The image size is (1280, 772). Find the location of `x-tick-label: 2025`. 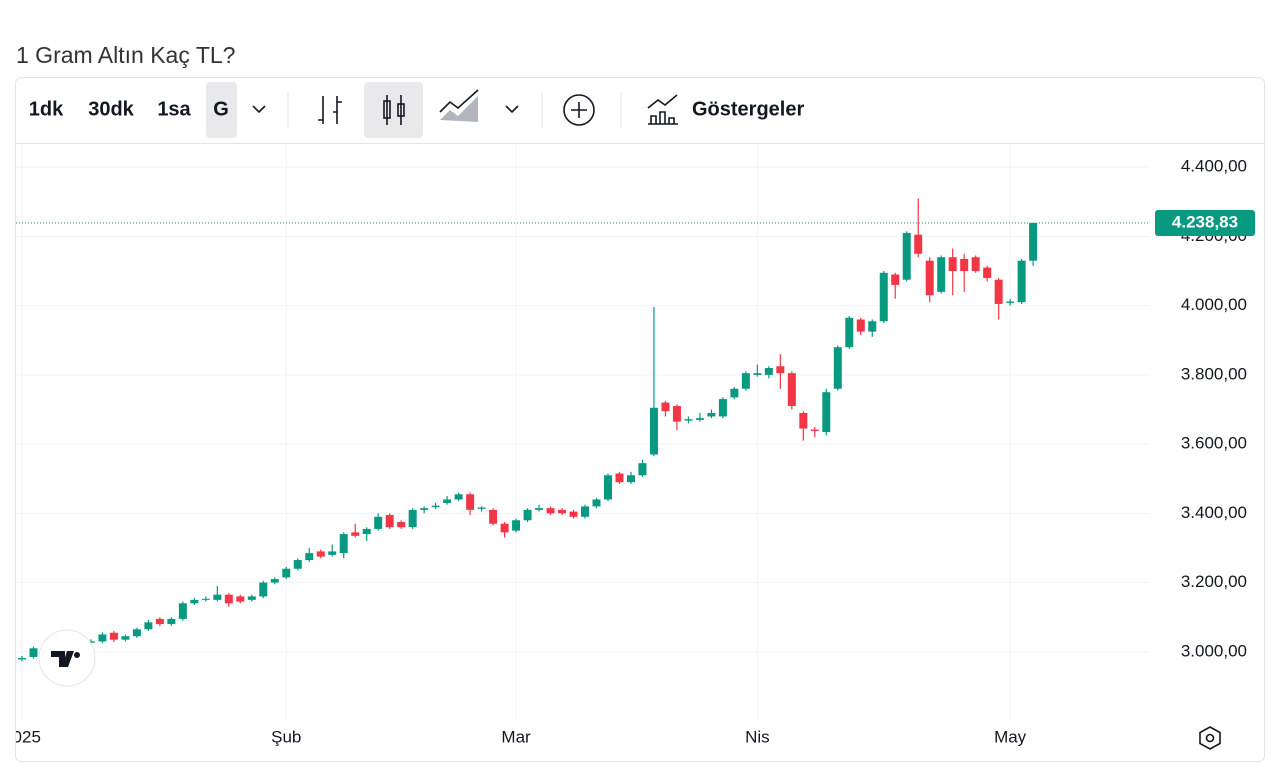

x-tick-label: 2025 is located at coordinates (22, 736).